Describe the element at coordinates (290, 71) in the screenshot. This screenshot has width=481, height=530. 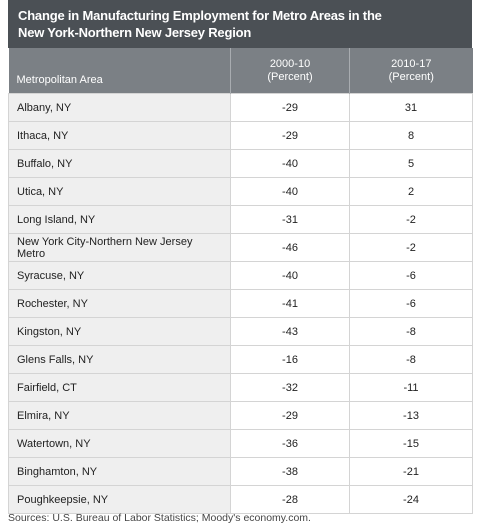
I see `column-header: 2000-10 (Percent)` at that location.